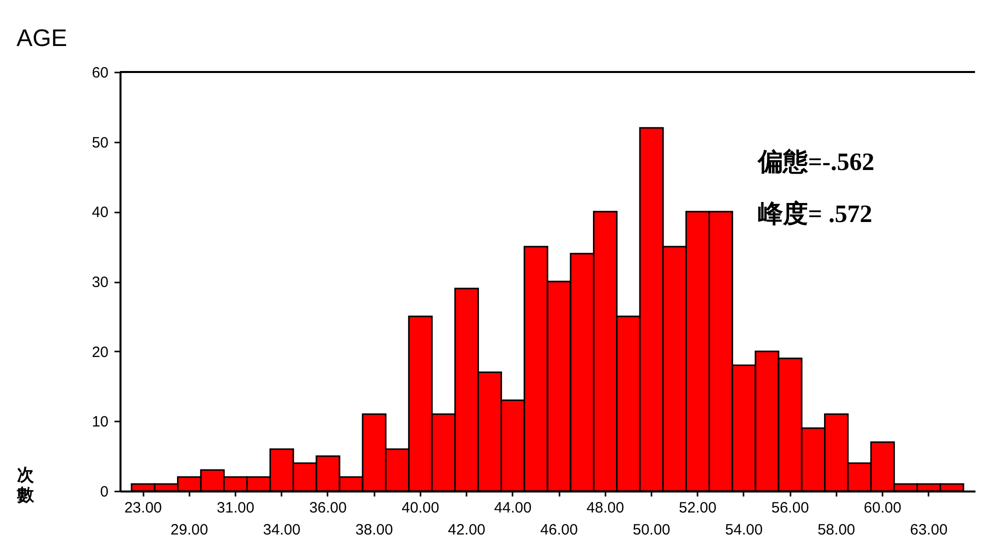 The image size is (983, 559). What do you see at coordinates (25, 485) in the screenshot?
I see `y-axis-title: 次數` at bounding box center [25, 485].